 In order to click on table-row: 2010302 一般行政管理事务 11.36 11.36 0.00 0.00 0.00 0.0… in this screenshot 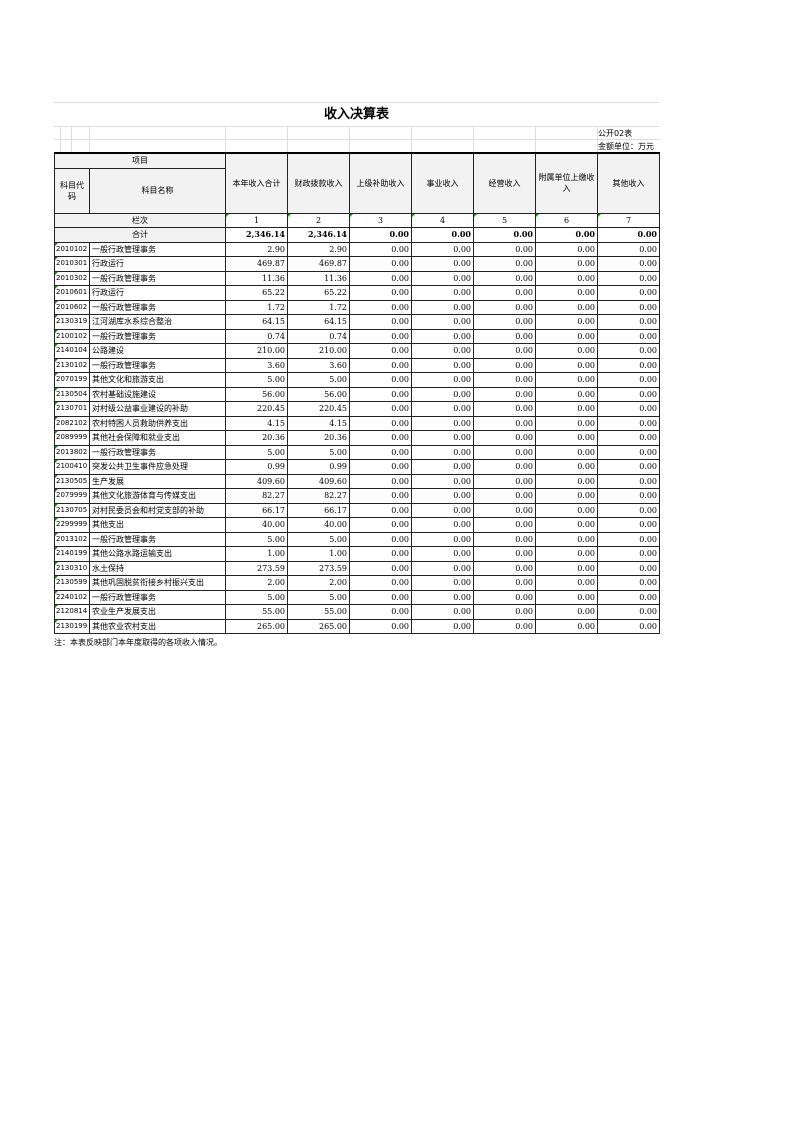, I will do `click(357, 278)`.